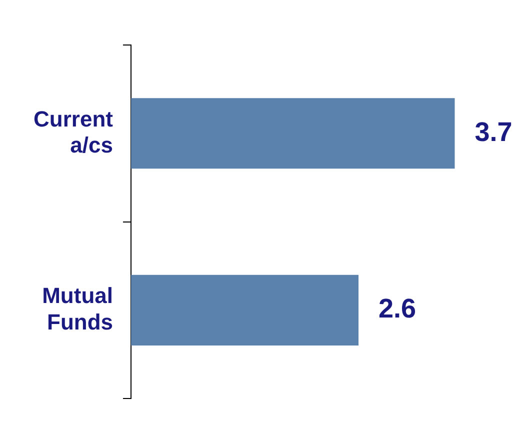 The height and width of the screenshot is (435, 529). I want to click on y-tick-label: Mutual Funds, so click(77, 308).